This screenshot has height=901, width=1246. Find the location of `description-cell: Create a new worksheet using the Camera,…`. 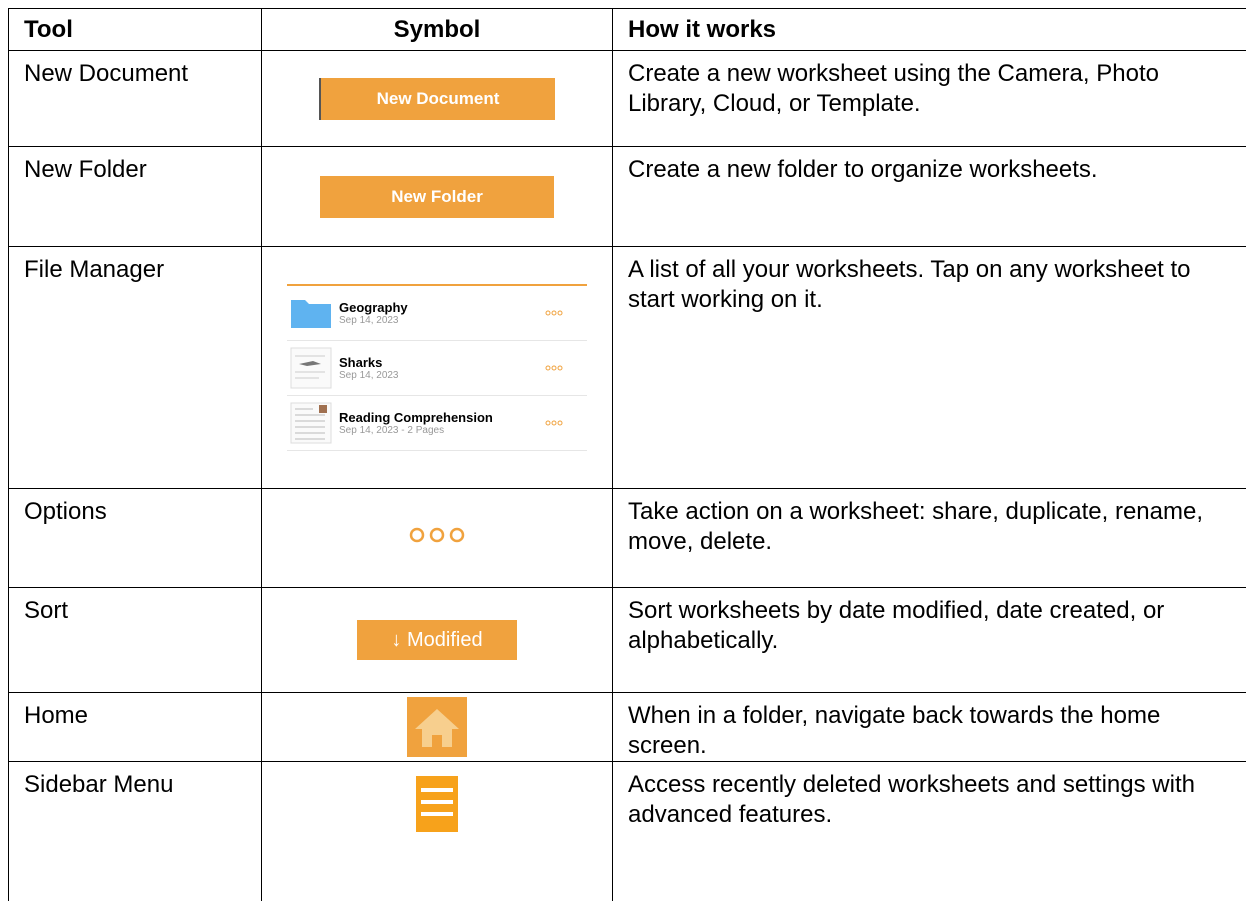

description-cell: Create a new worksheet using the Camera,… is located at coordinates (929, 98).